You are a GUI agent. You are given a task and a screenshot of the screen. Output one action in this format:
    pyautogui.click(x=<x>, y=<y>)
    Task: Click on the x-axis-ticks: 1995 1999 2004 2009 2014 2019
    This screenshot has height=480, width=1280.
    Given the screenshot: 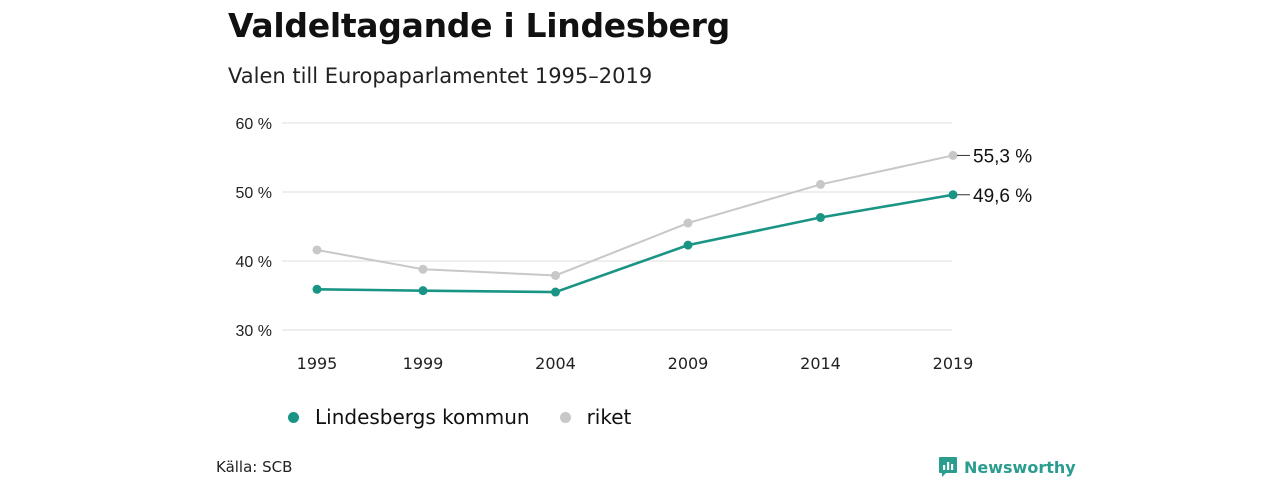 What is the action you would take?
    pyautogui.click(x=635, y=363)
    